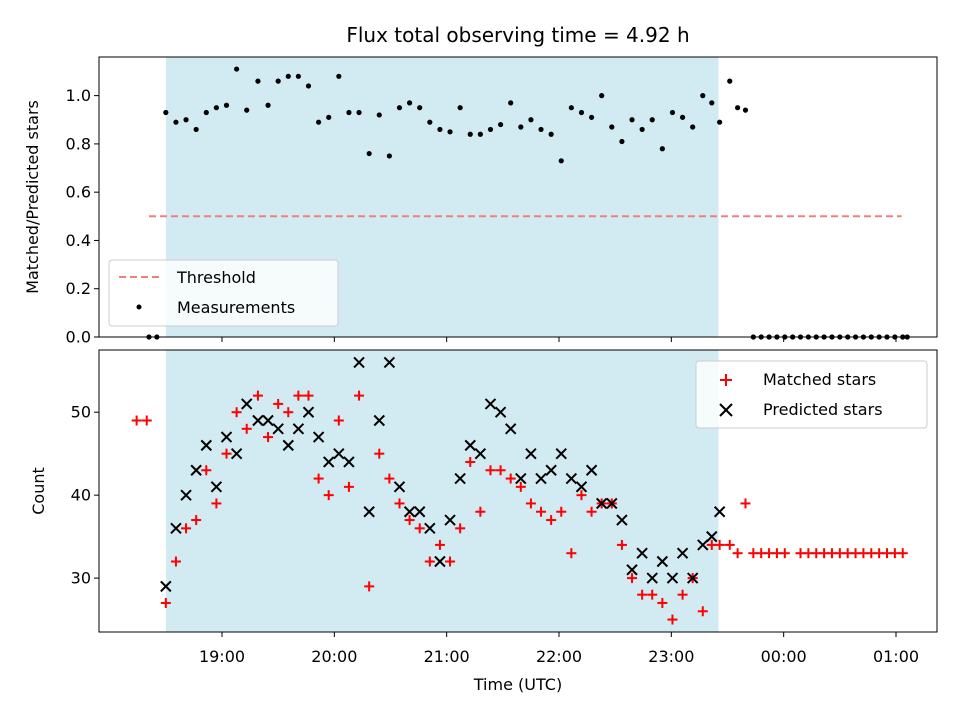 This screenshot has height=720, width=960. What do you see at coordinates (78, 240) in the screenshot?
I see `top-ytick-label: 0.4` at bounding box center [78, 240].